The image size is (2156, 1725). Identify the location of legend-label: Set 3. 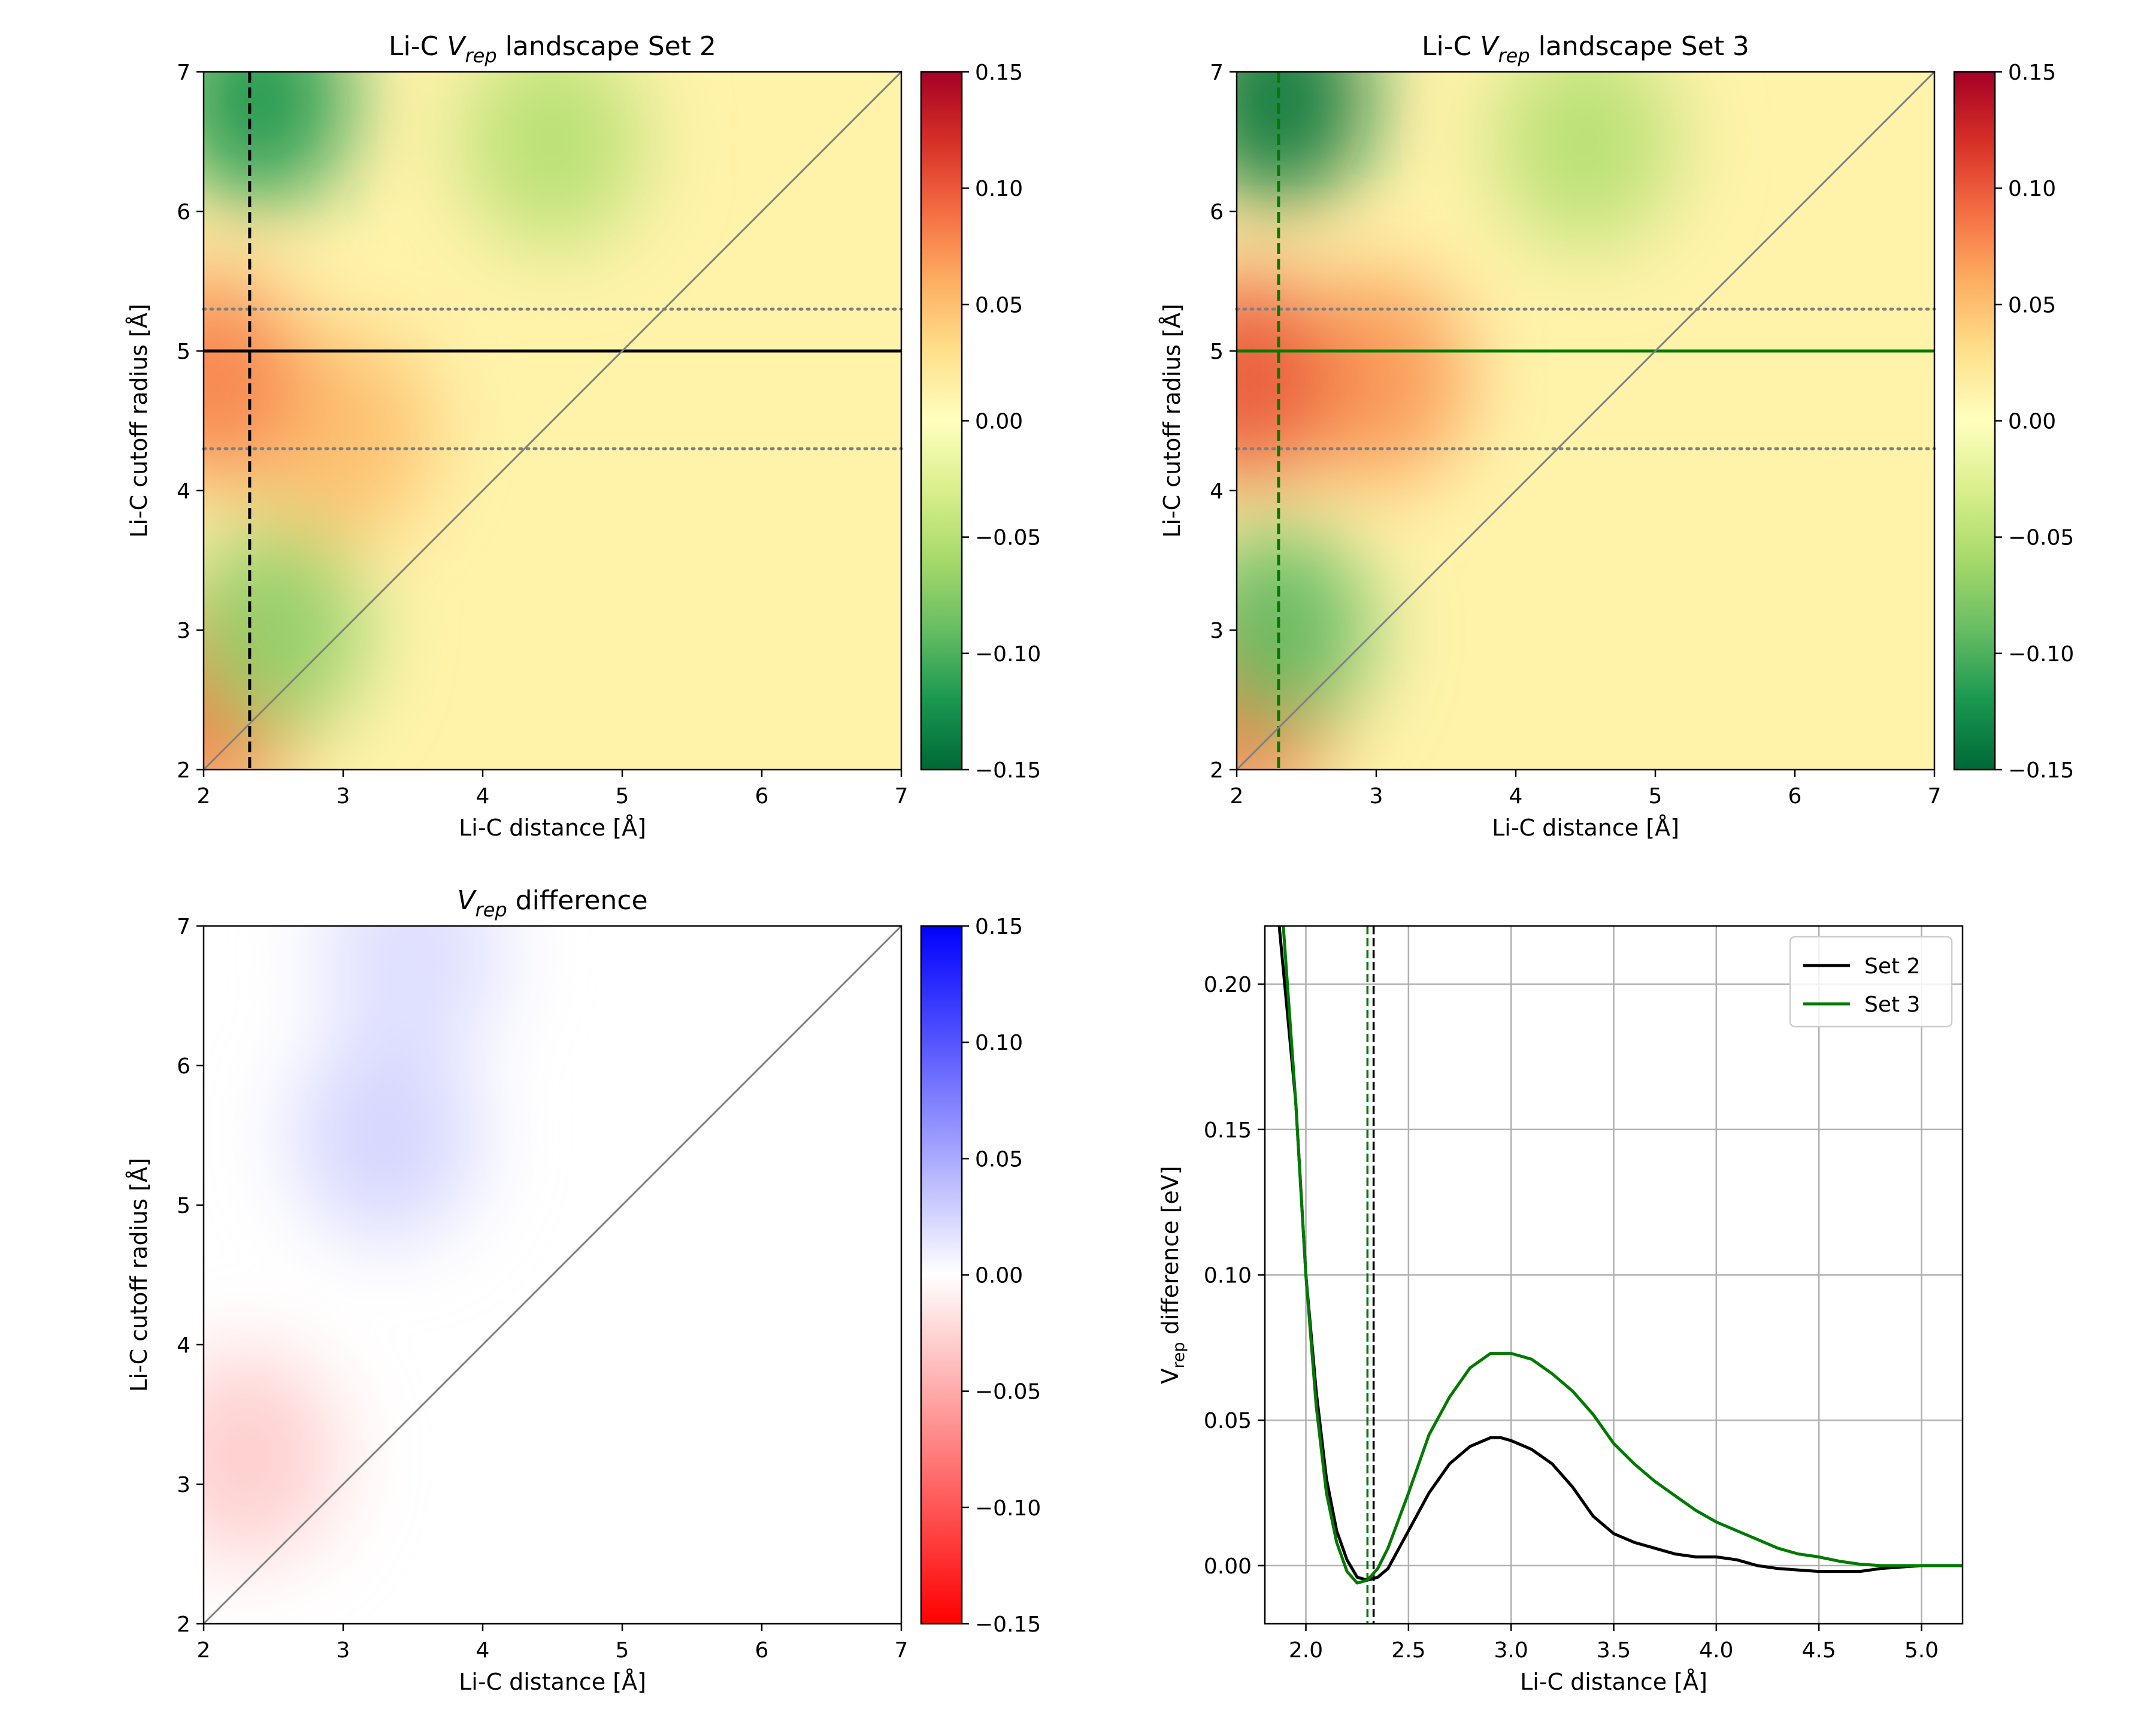
(1892, 1004).